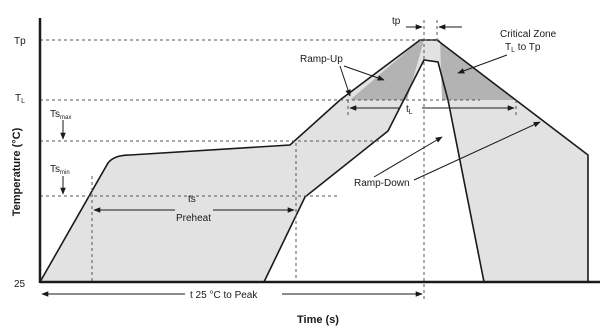  I want to click on critical-zone-fill-left, so click(387, 70).